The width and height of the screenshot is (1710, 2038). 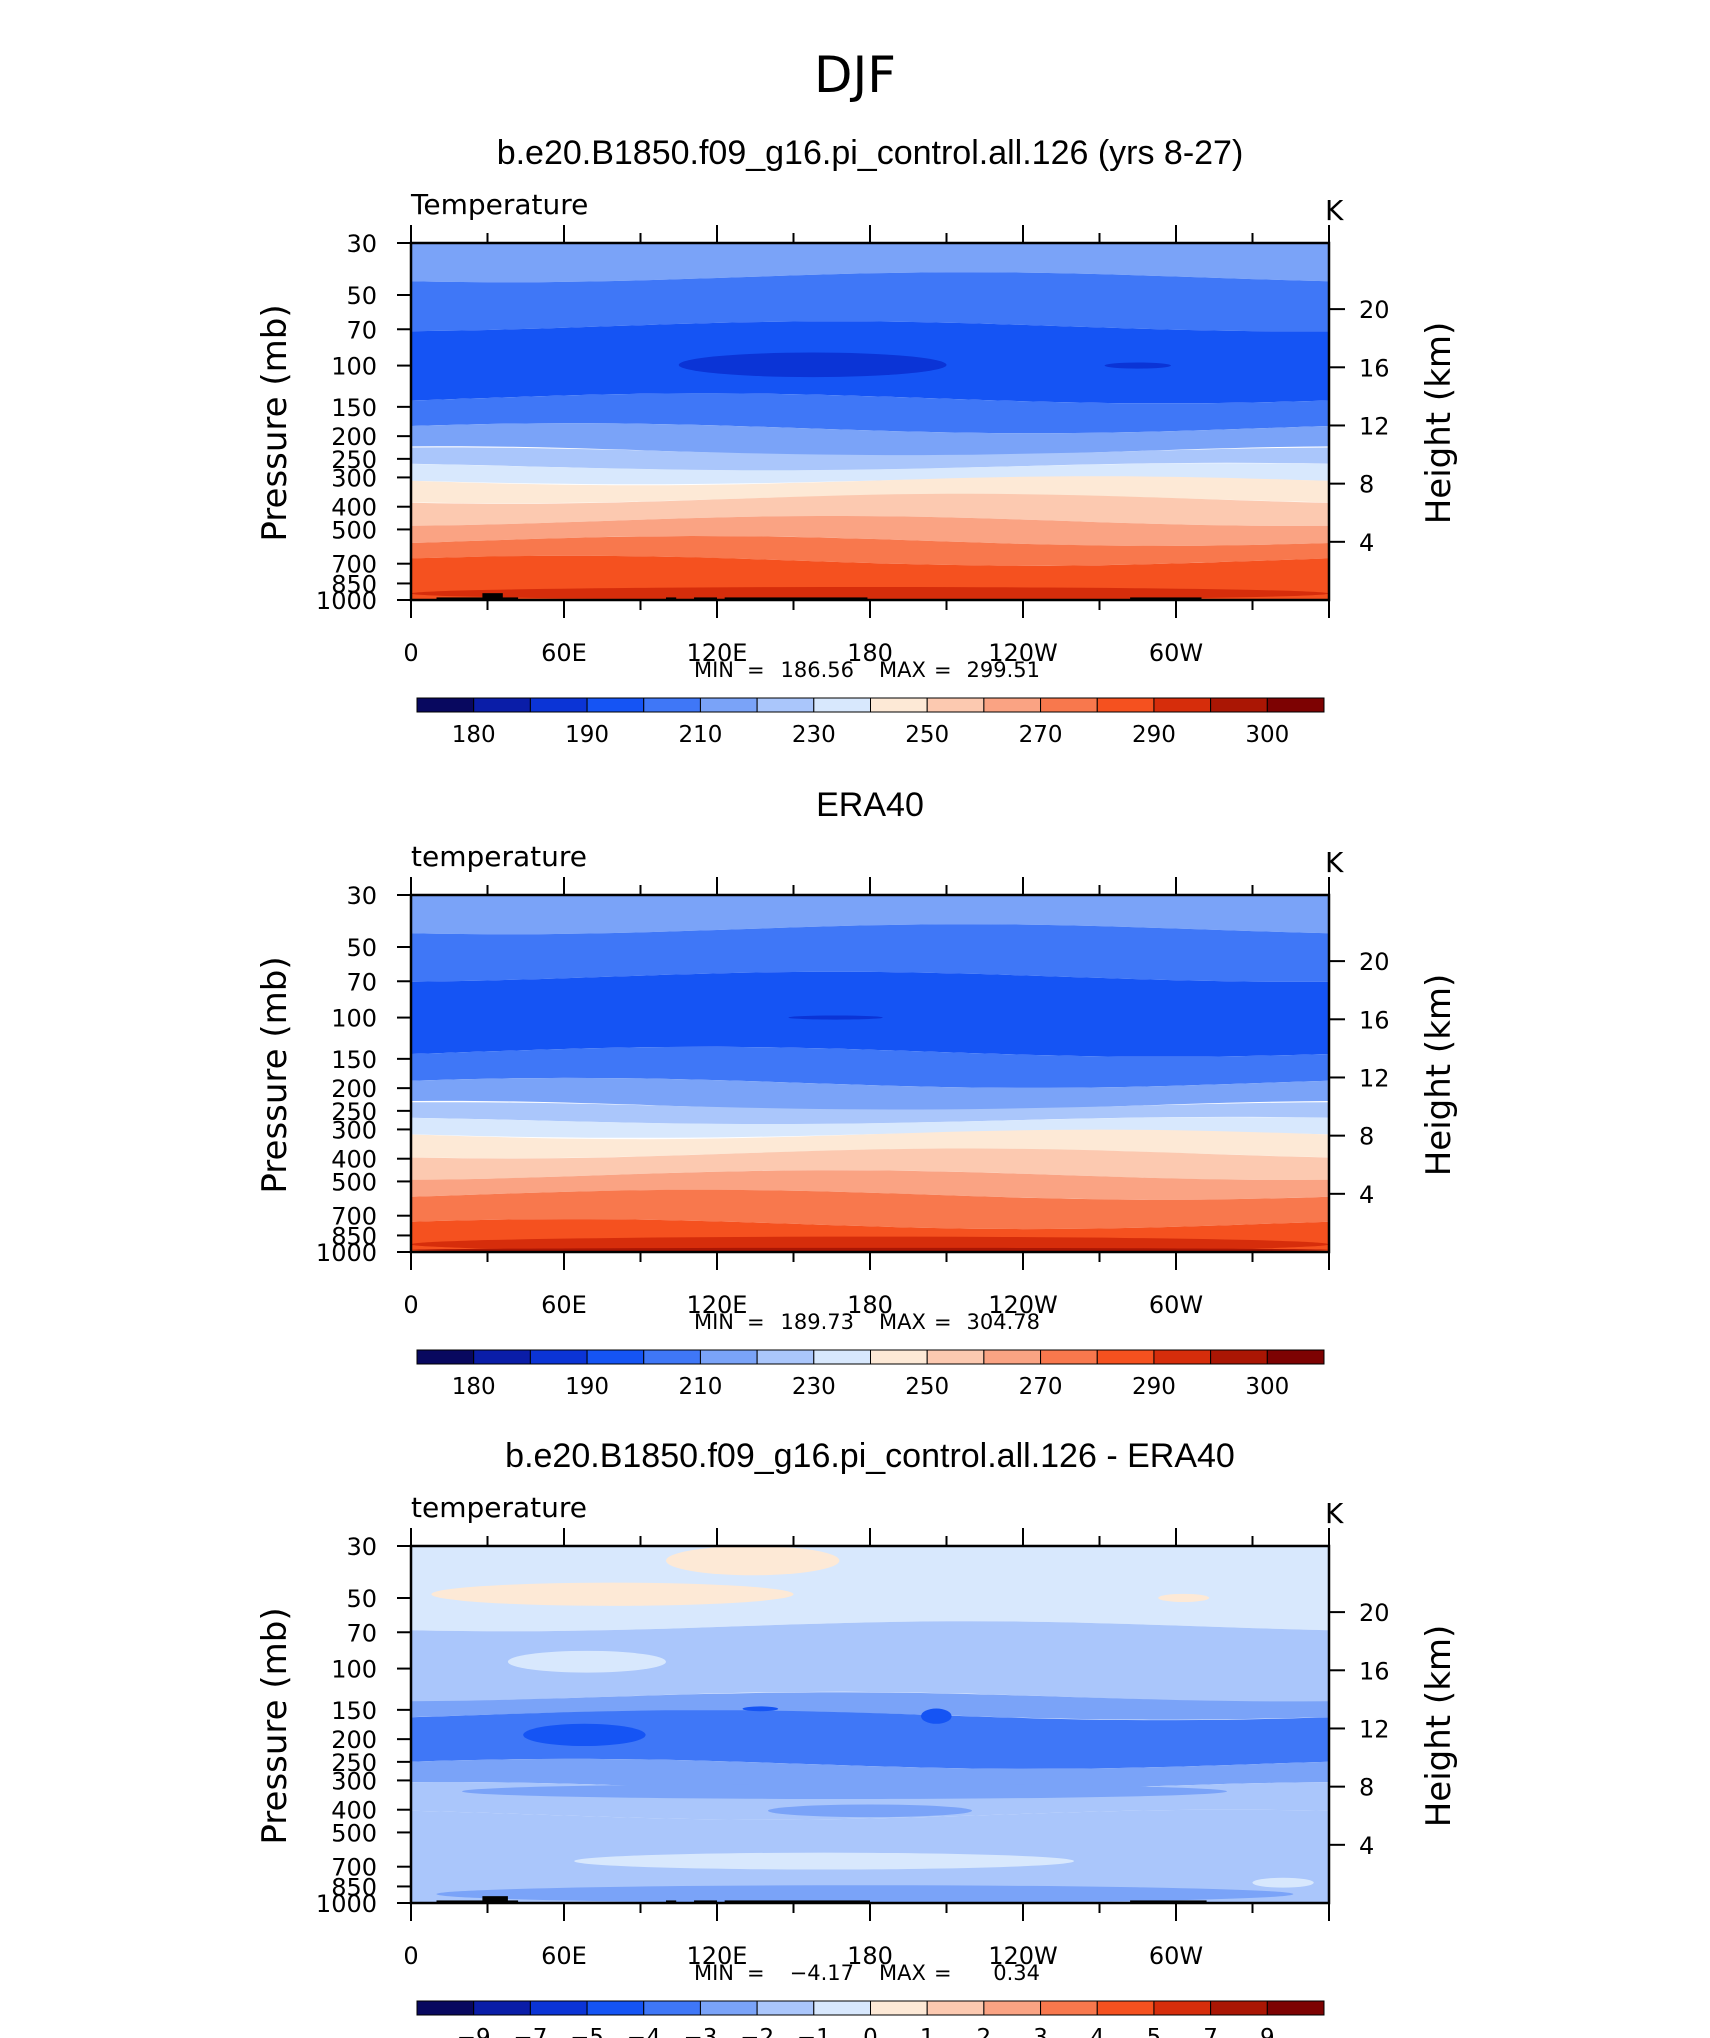 What do you see at coordinates (1040, 2031) in the screenshot?
I see `colorbar-label: 3` at bounding box center [1040, 2031].